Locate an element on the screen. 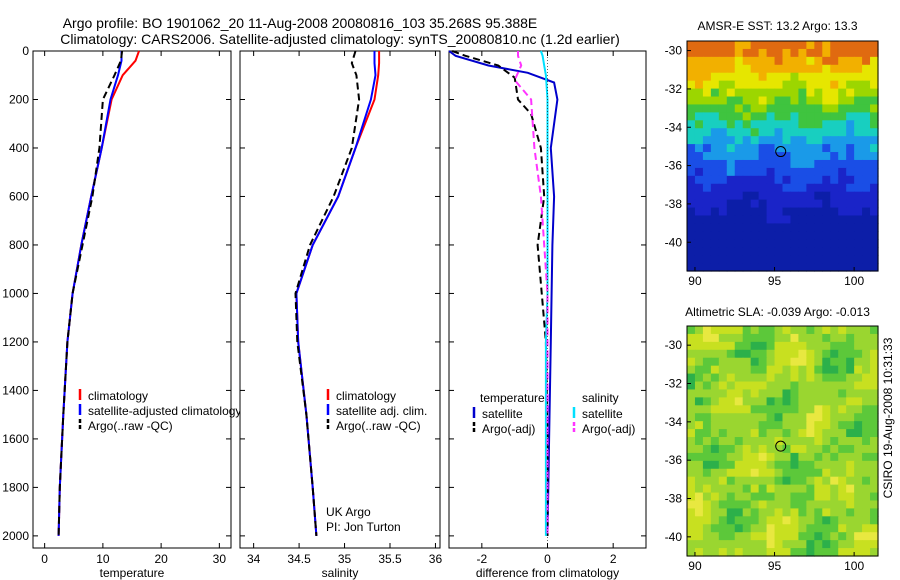  salinity-x-tick-label: 36 is located at coordinates (436, 559).